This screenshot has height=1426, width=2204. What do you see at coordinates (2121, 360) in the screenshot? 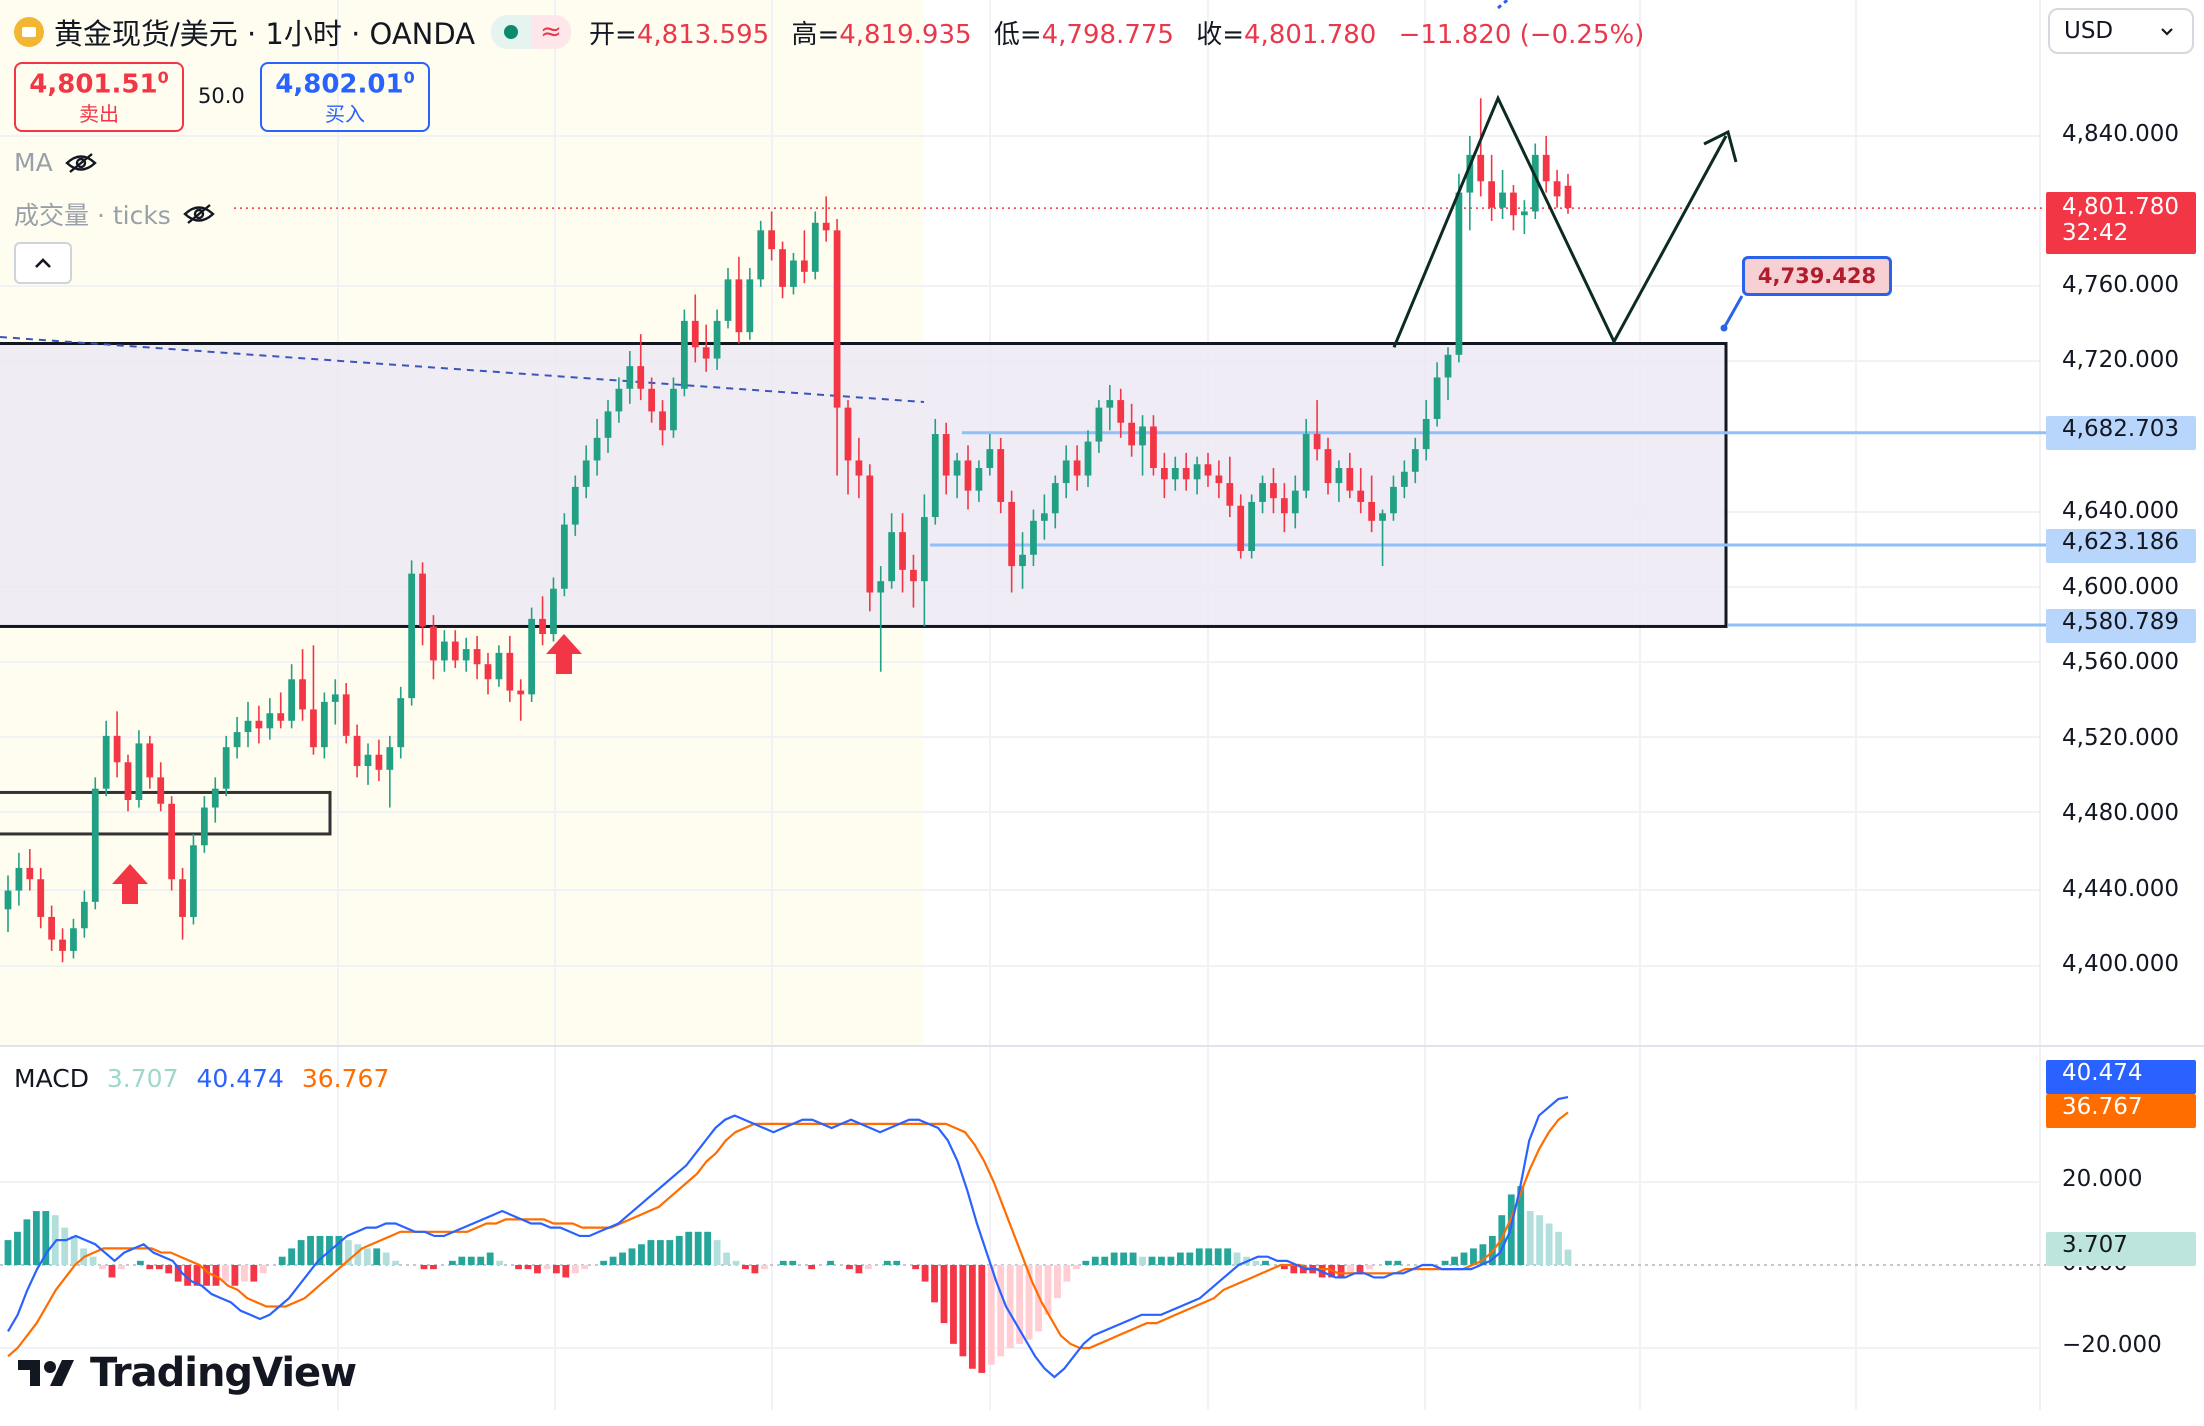
I see `price-axis-label: 4,720.000` at bounding box center [2121, 360].